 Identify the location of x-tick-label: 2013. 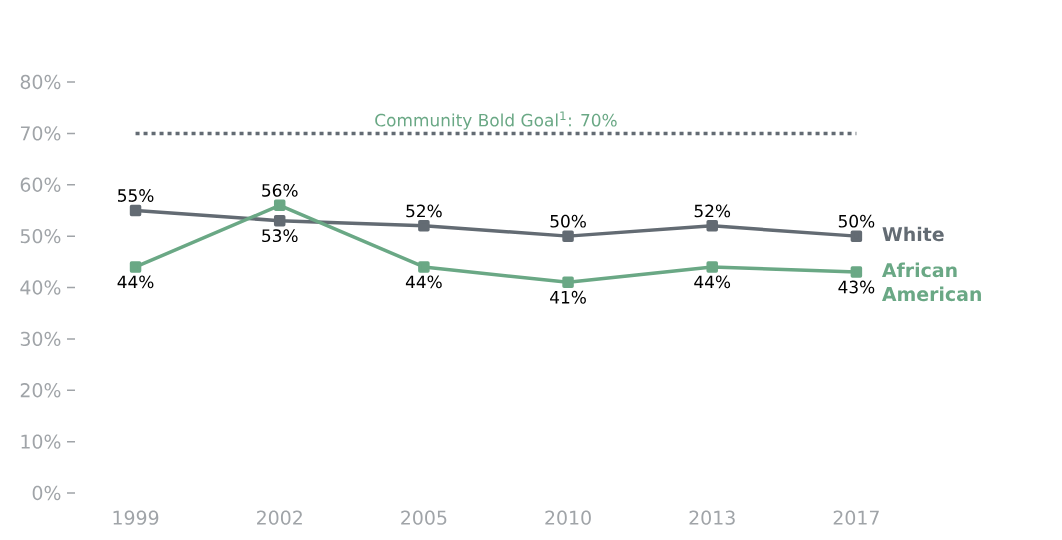
(712, 517).